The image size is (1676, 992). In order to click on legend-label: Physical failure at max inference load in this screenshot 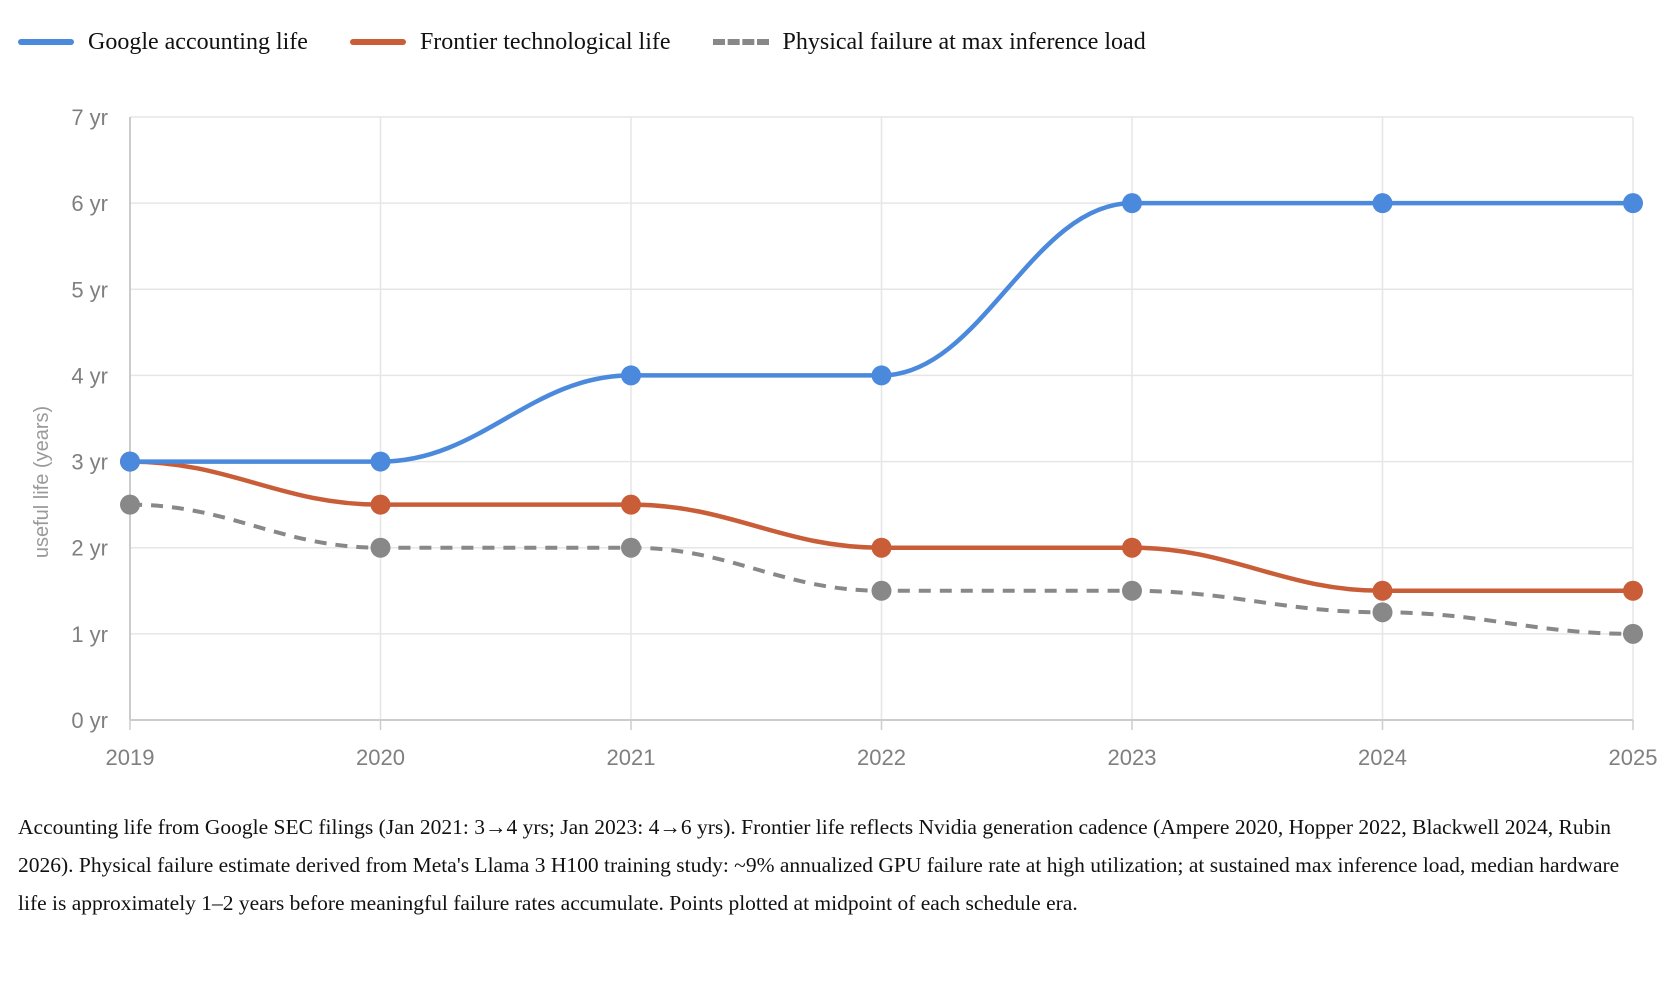, I will do `click(964, 41)`.